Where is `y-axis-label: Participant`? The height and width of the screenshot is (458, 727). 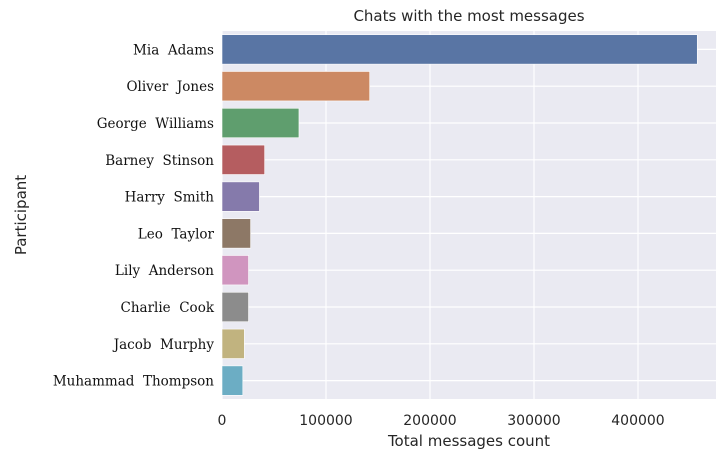 y-axis-label: Participant is located at coordinates (21, 215).